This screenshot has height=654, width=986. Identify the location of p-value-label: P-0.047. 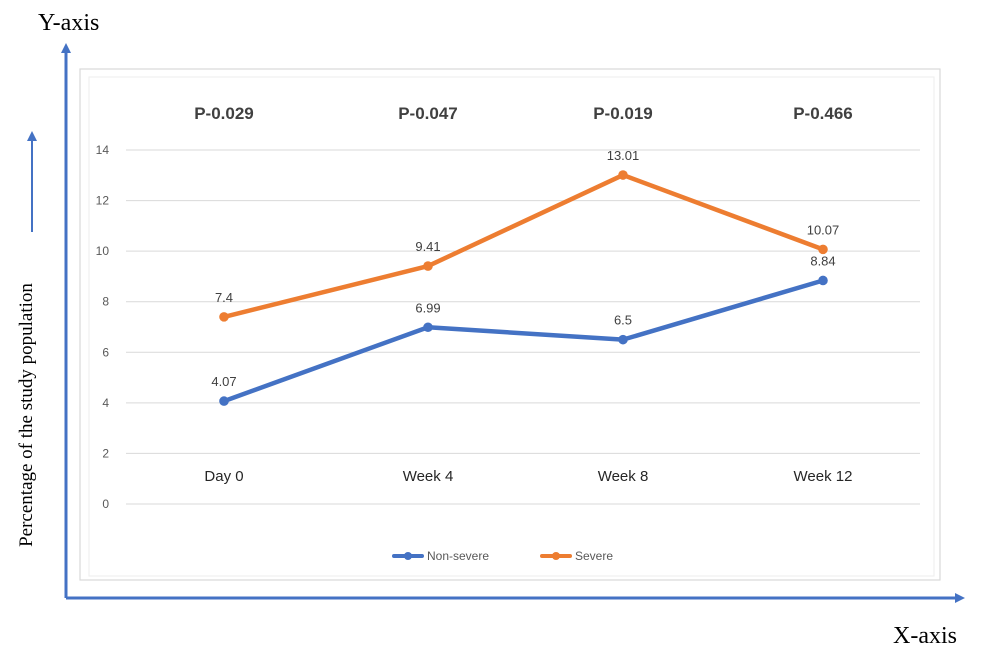
(428, 113).